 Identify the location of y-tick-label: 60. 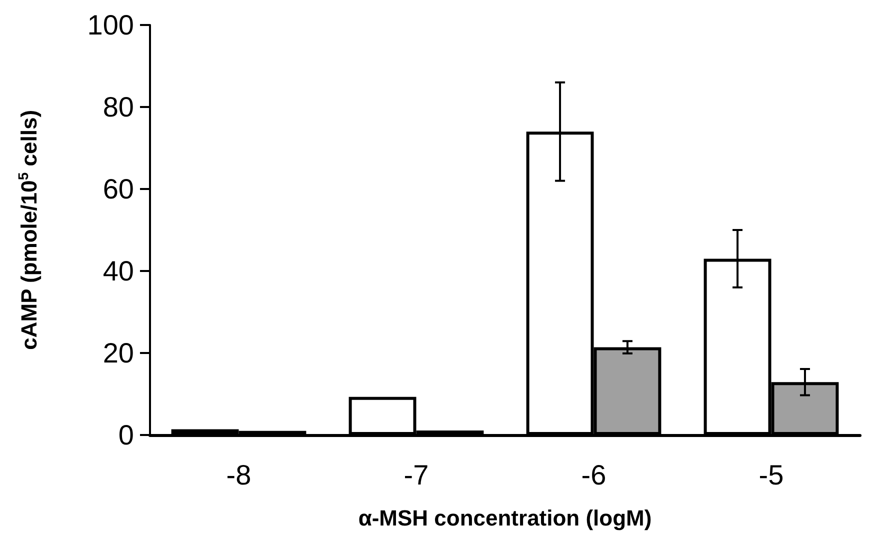
(118, 189).